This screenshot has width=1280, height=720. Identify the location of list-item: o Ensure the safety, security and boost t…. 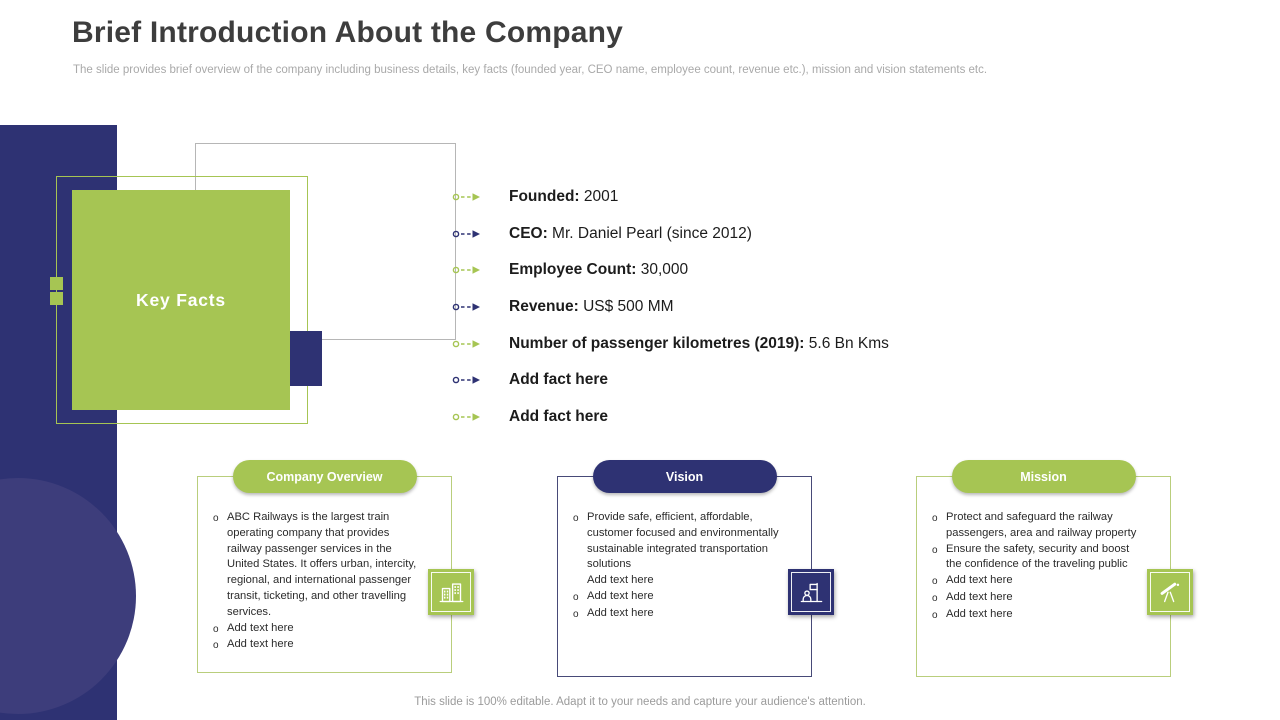
(1036, 558).